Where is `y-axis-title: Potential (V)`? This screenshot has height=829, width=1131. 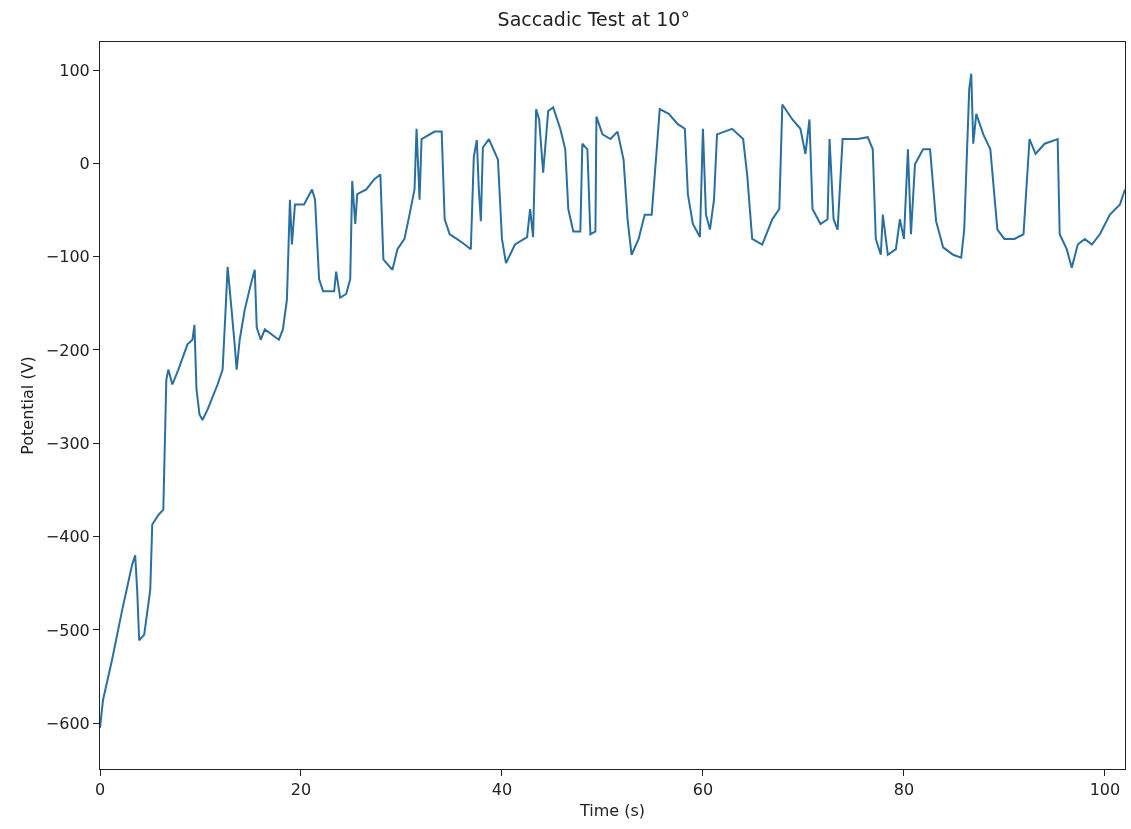 y-axis-title: Potential (V) is located at coordinates (27, 405).